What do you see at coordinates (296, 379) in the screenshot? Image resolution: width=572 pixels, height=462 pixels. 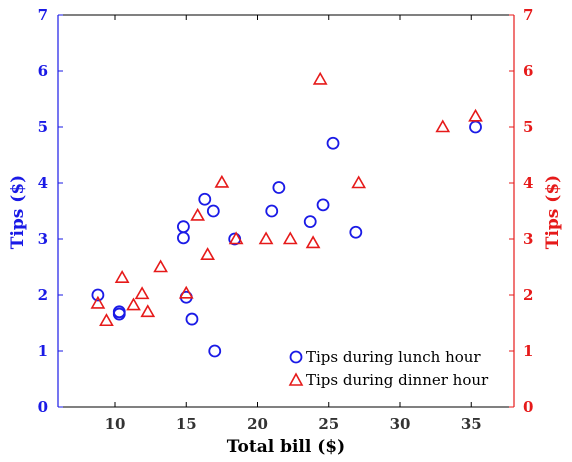 I see `legend-dinner-marker` at bounding box center [296, 379].